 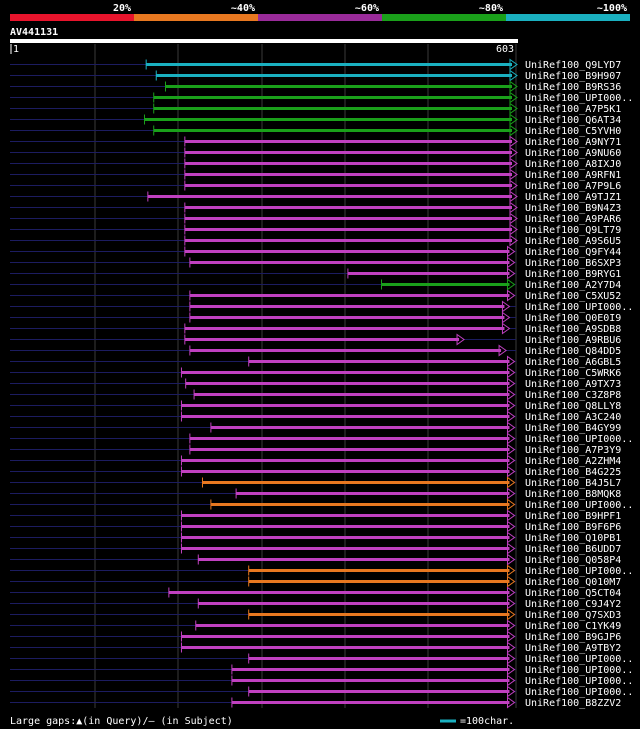 What do you see at coordinates (573, 428) in the screenshot?
I see `hit-label: UniRef100_B4GY99` at bounding box center [573, 428].